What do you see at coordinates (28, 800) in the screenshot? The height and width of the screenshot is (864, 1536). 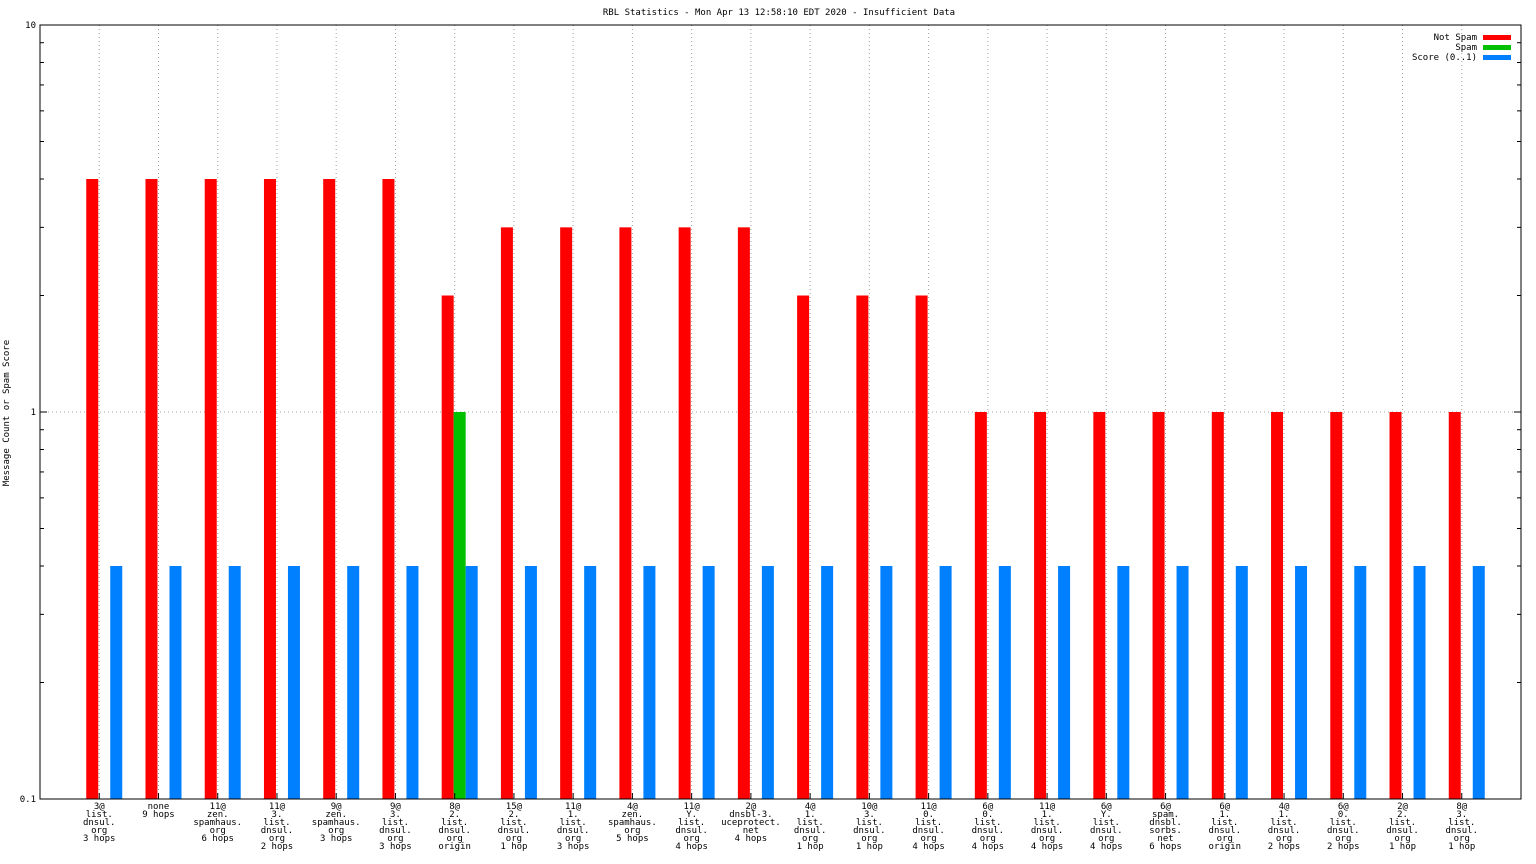 I see `y-tick-label: 0.1` at bounding box center [28, 800].